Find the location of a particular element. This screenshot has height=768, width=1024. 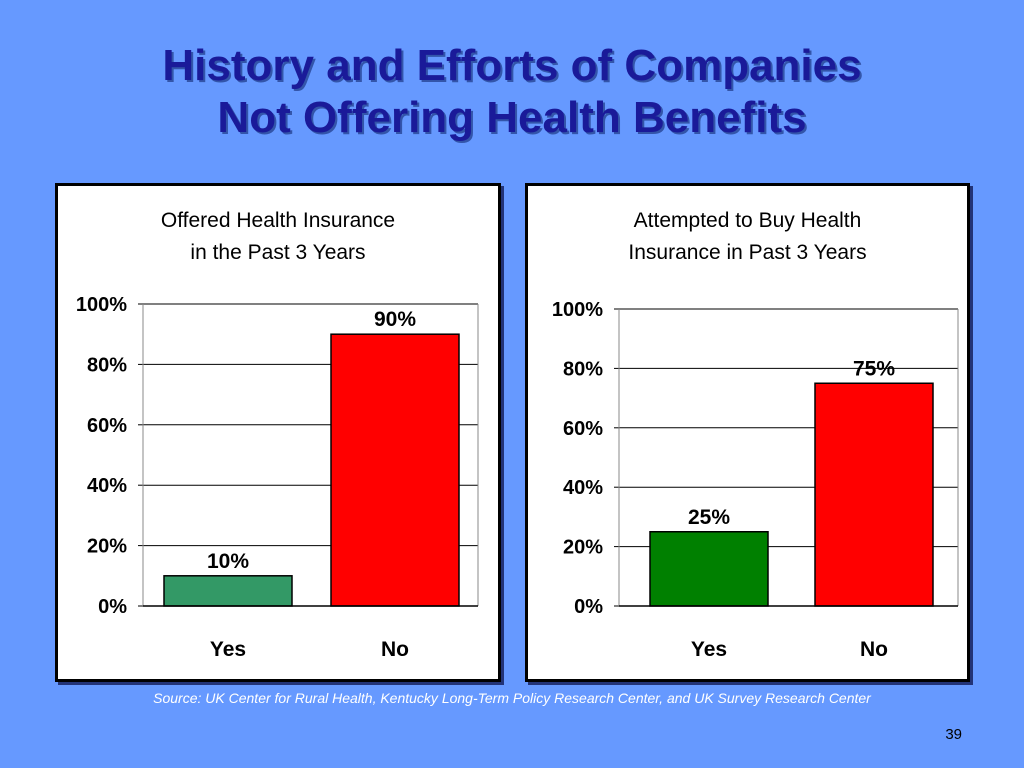

slide-title-line-1: History and Efforts of Companies is located at coordinates (512, 65).